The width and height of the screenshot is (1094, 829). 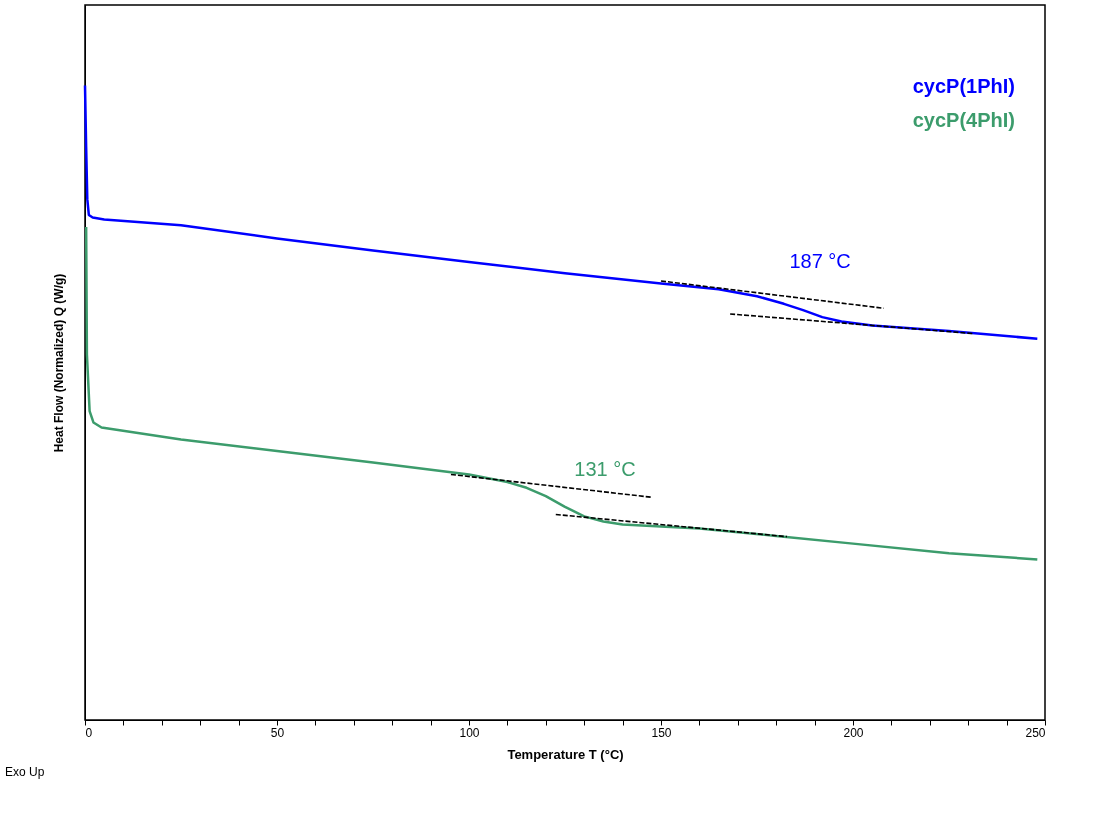 I want to click on text: Exo Up, so click(x=25, y=772).